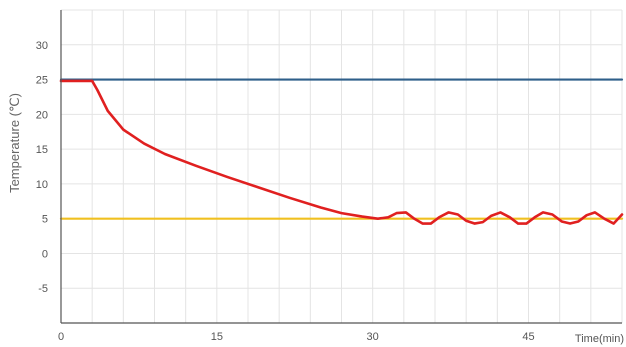 This screenshot has width=626, height=347. I want to click on y-tick-labels: 30 25 20 15 10 5 0 -5, so click(42, 167).